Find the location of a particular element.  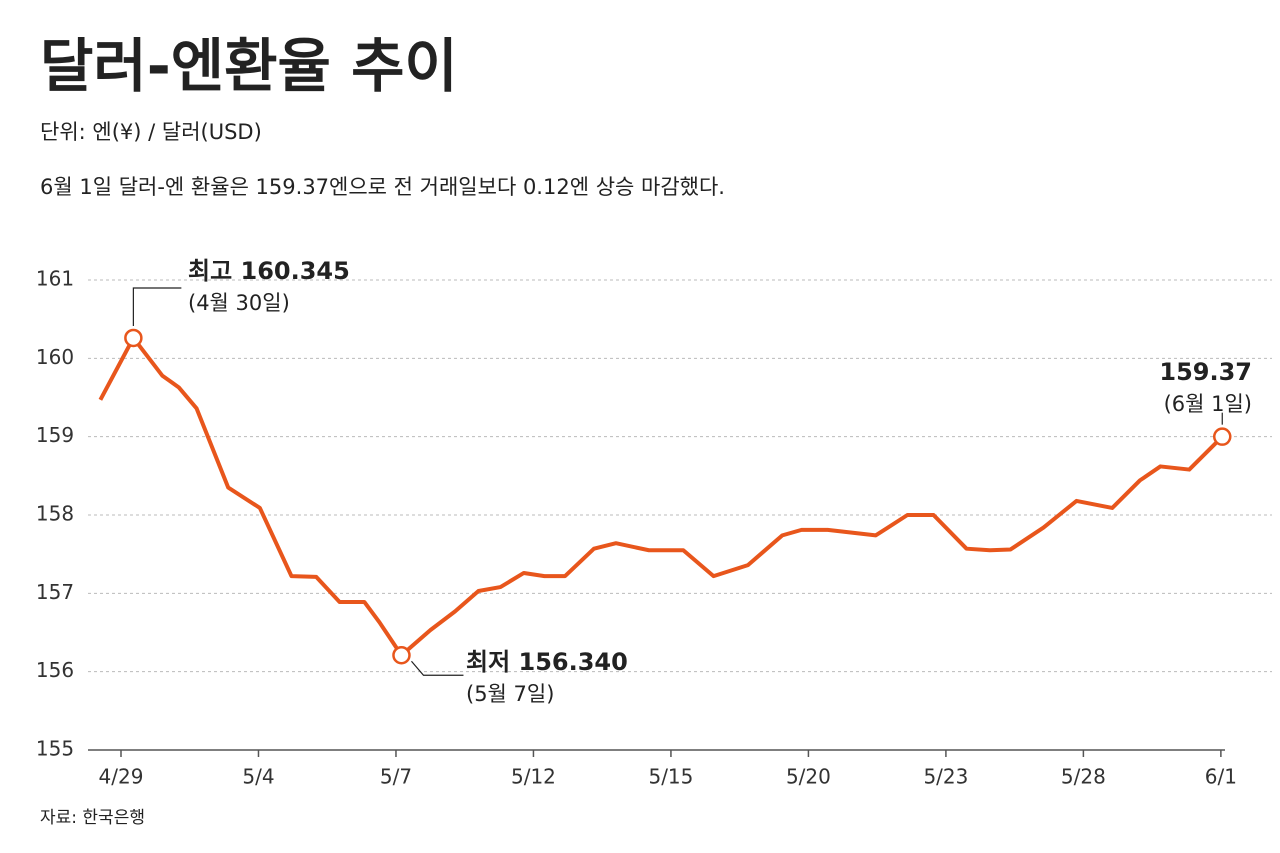

annotation-detail: (6월 1일) is located at coordinates (1208, 404).